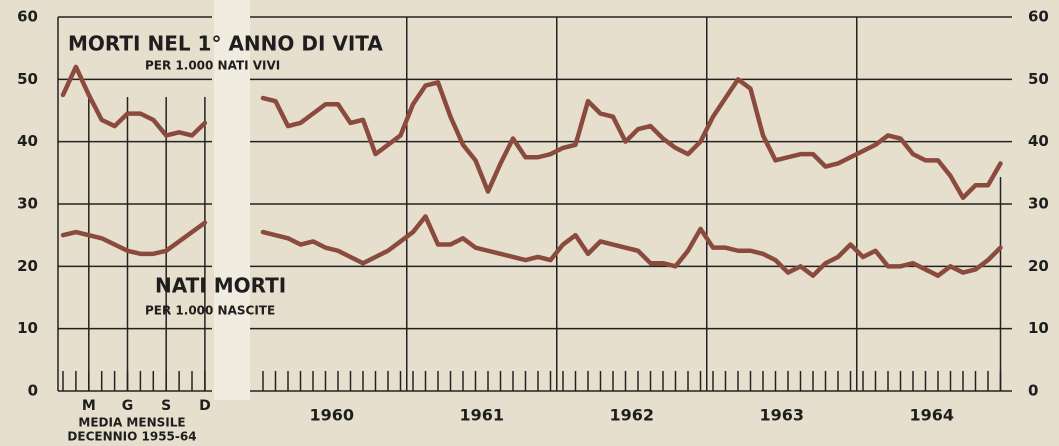  What do you see at coordinates (331, 415) in the screenshot?
I see `x-tick-label: 1960` at bounding box center [331, 415].